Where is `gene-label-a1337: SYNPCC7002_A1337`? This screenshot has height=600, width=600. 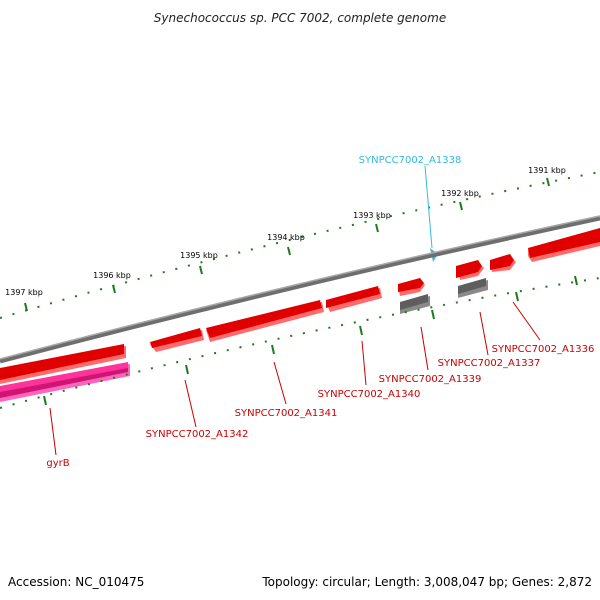 gene-label-a1337: SYNPCC7002_A1337 is located at coordinates (489, 363).